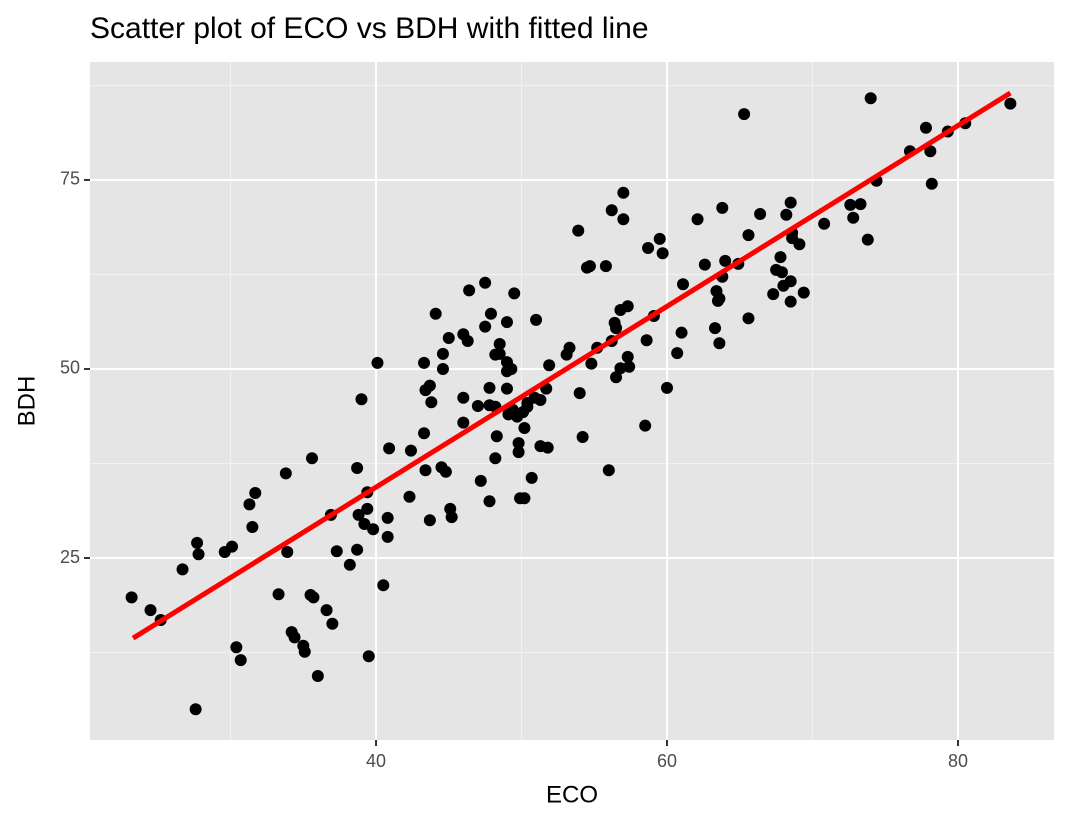 The image size is (1070, 824). I want to click on x-tick-label: 60, so click(667, 761).